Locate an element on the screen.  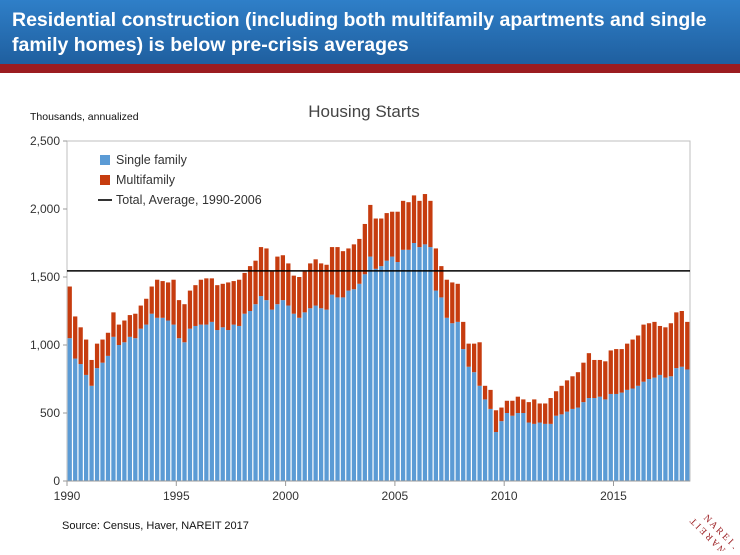
y-tick-label: 1,500 is located at coordinates (45, 277).